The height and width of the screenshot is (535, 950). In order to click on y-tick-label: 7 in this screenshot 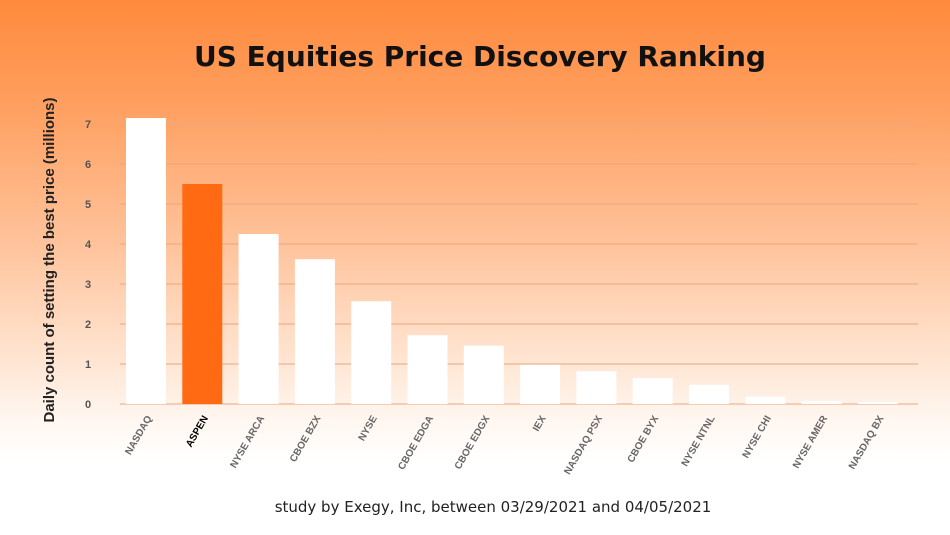, I will do `click(88, 125)`.